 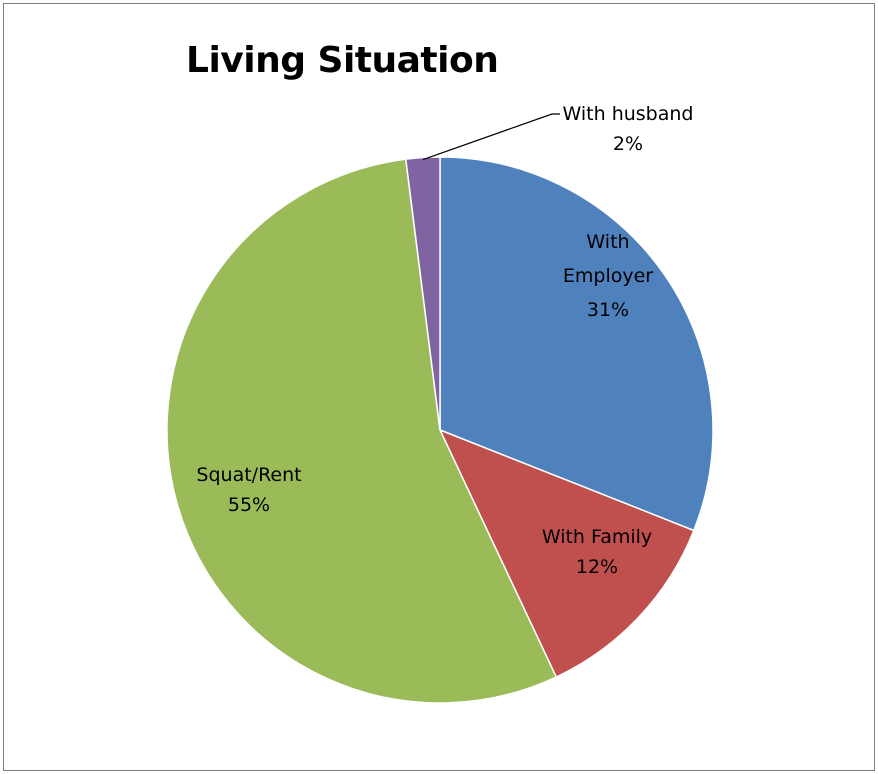 What do you see at coordinates (566, 553) in the screenshot?
I see `pie-slice-with-family` at bounding box center [566, 553].